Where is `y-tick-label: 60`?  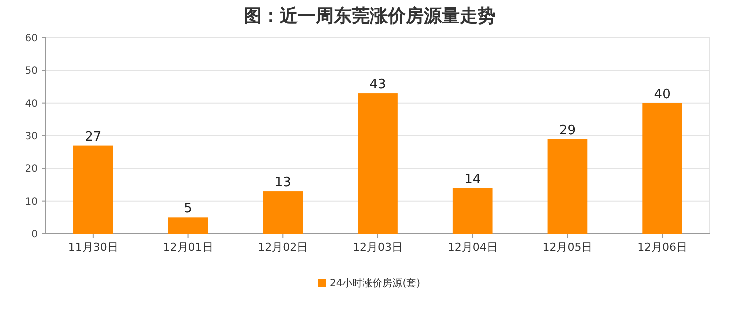 y-tick-label: 60 is located at coordinates (31, 39).